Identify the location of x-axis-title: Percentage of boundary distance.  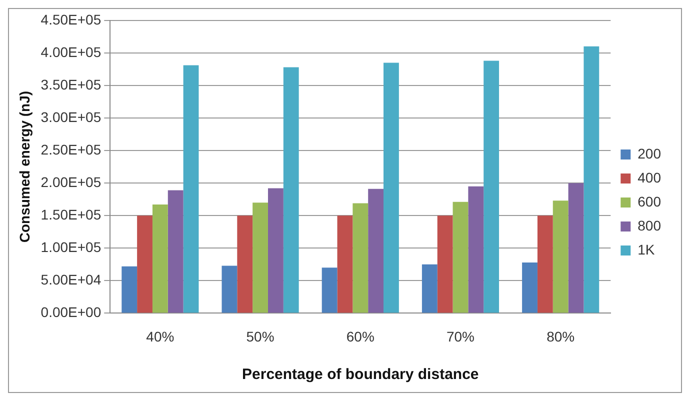
(360, 375).